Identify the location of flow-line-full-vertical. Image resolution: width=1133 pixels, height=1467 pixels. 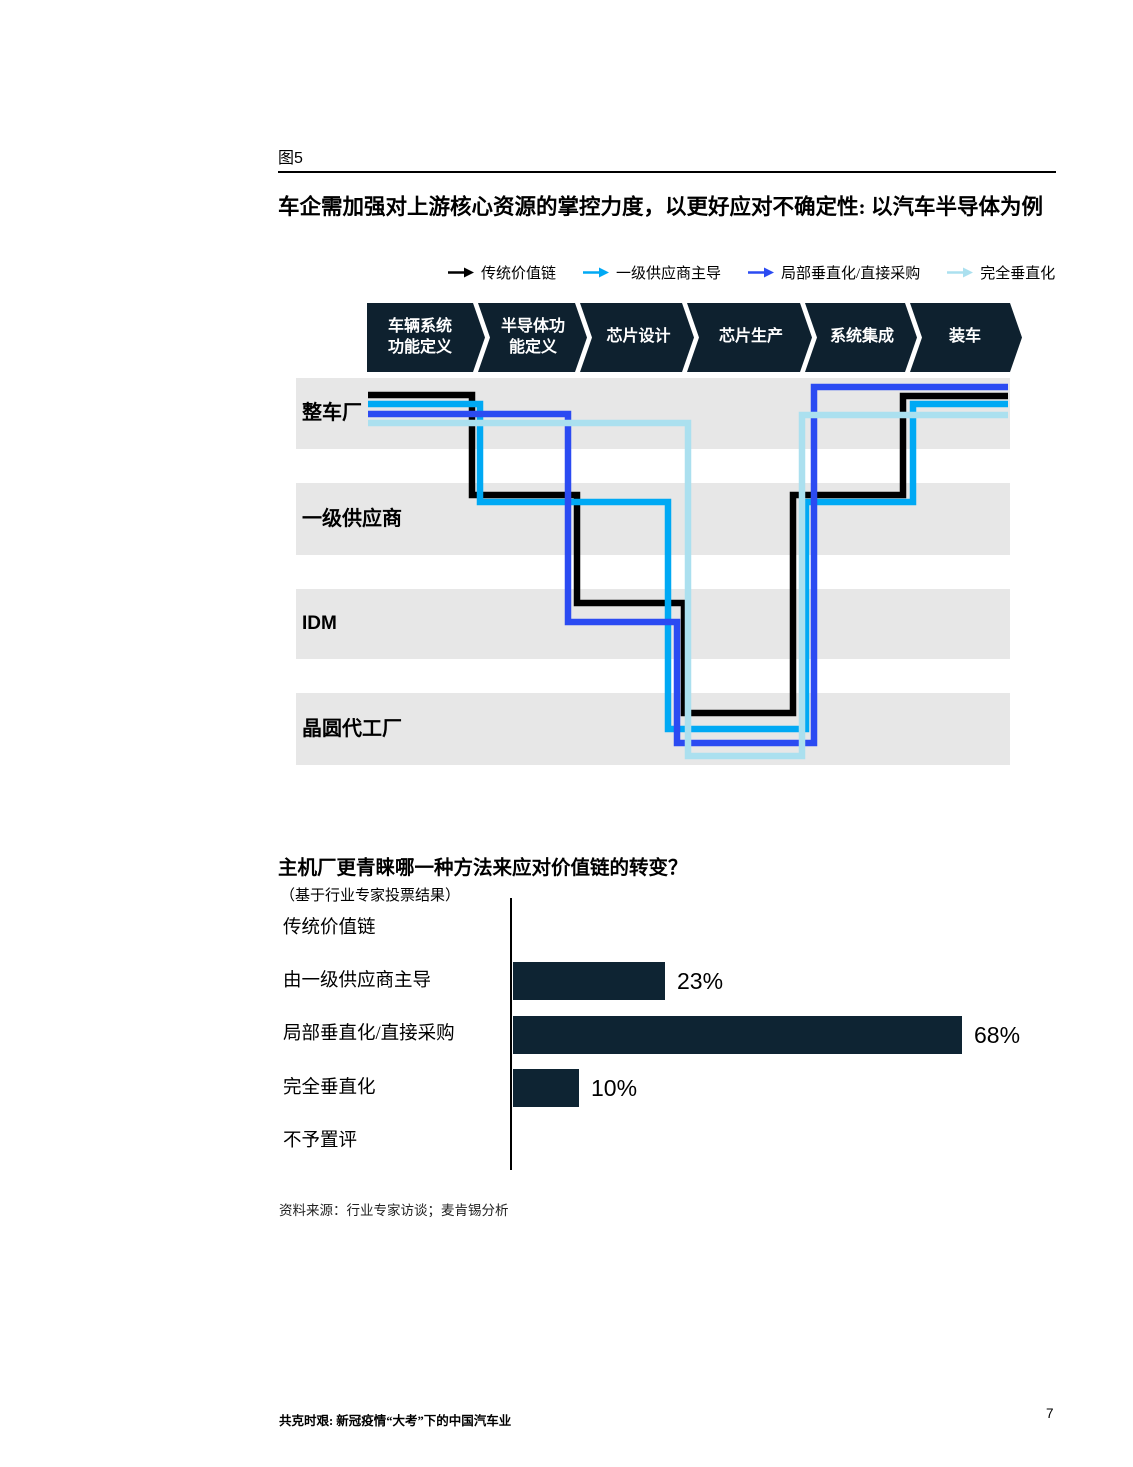
(688, 585).